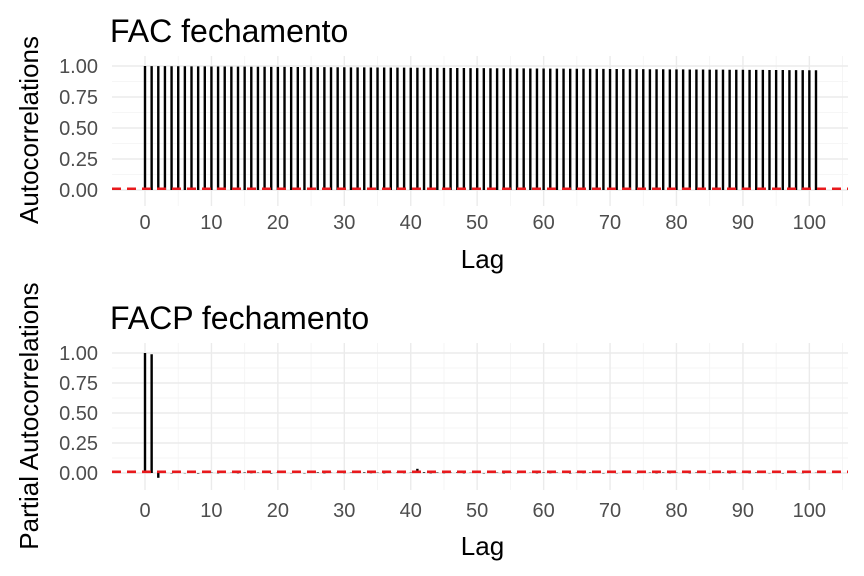 The height and width of the screenshot is (576, 864). I want to click on pacf-chart-title: FACP fechamento, so click(239, 318).